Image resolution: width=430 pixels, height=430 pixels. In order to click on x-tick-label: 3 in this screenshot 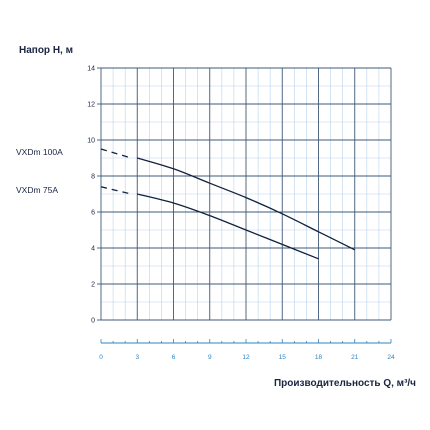, I will do `click(137, 357)`.